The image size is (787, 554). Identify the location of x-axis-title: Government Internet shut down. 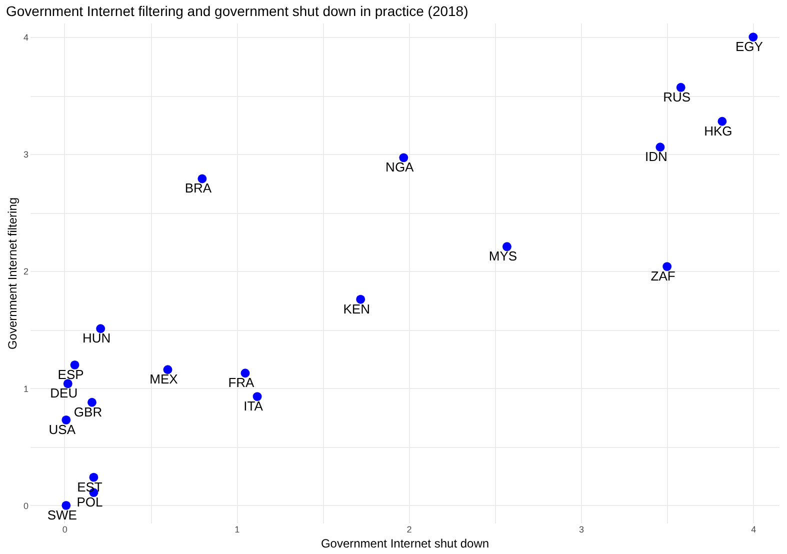
(405, 543).